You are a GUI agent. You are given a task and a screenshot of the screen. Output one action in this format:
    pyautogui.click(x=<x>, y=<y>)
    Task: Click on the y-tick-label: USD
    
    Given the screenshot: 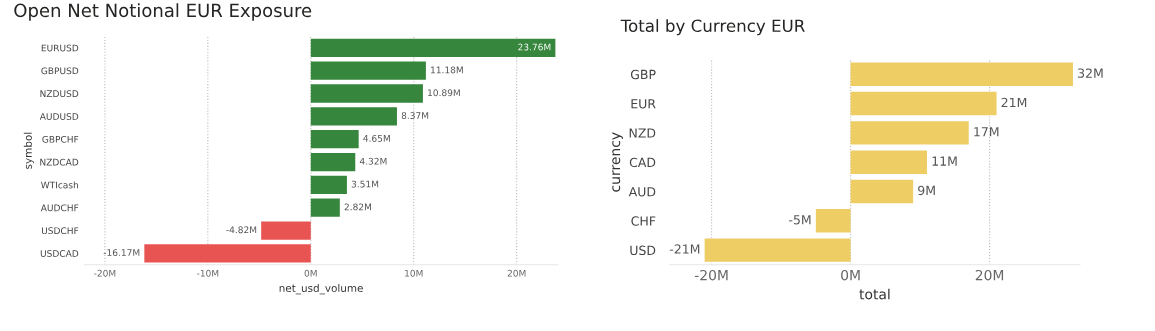 What is the action you would take?
    pyautogui.click(x=643, y=250)
    